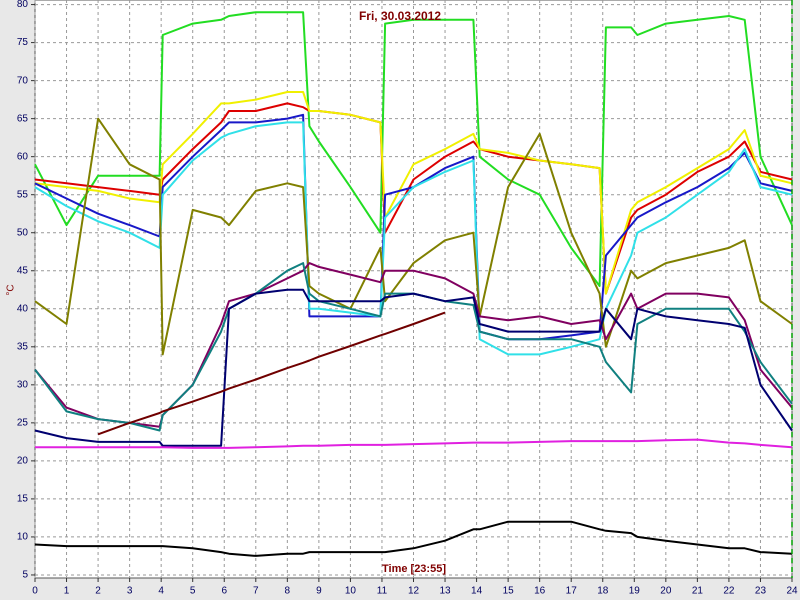 The width and height of the screenshot is (800, 600). I want to click on y-tick-label: 70, so click(23, 80).